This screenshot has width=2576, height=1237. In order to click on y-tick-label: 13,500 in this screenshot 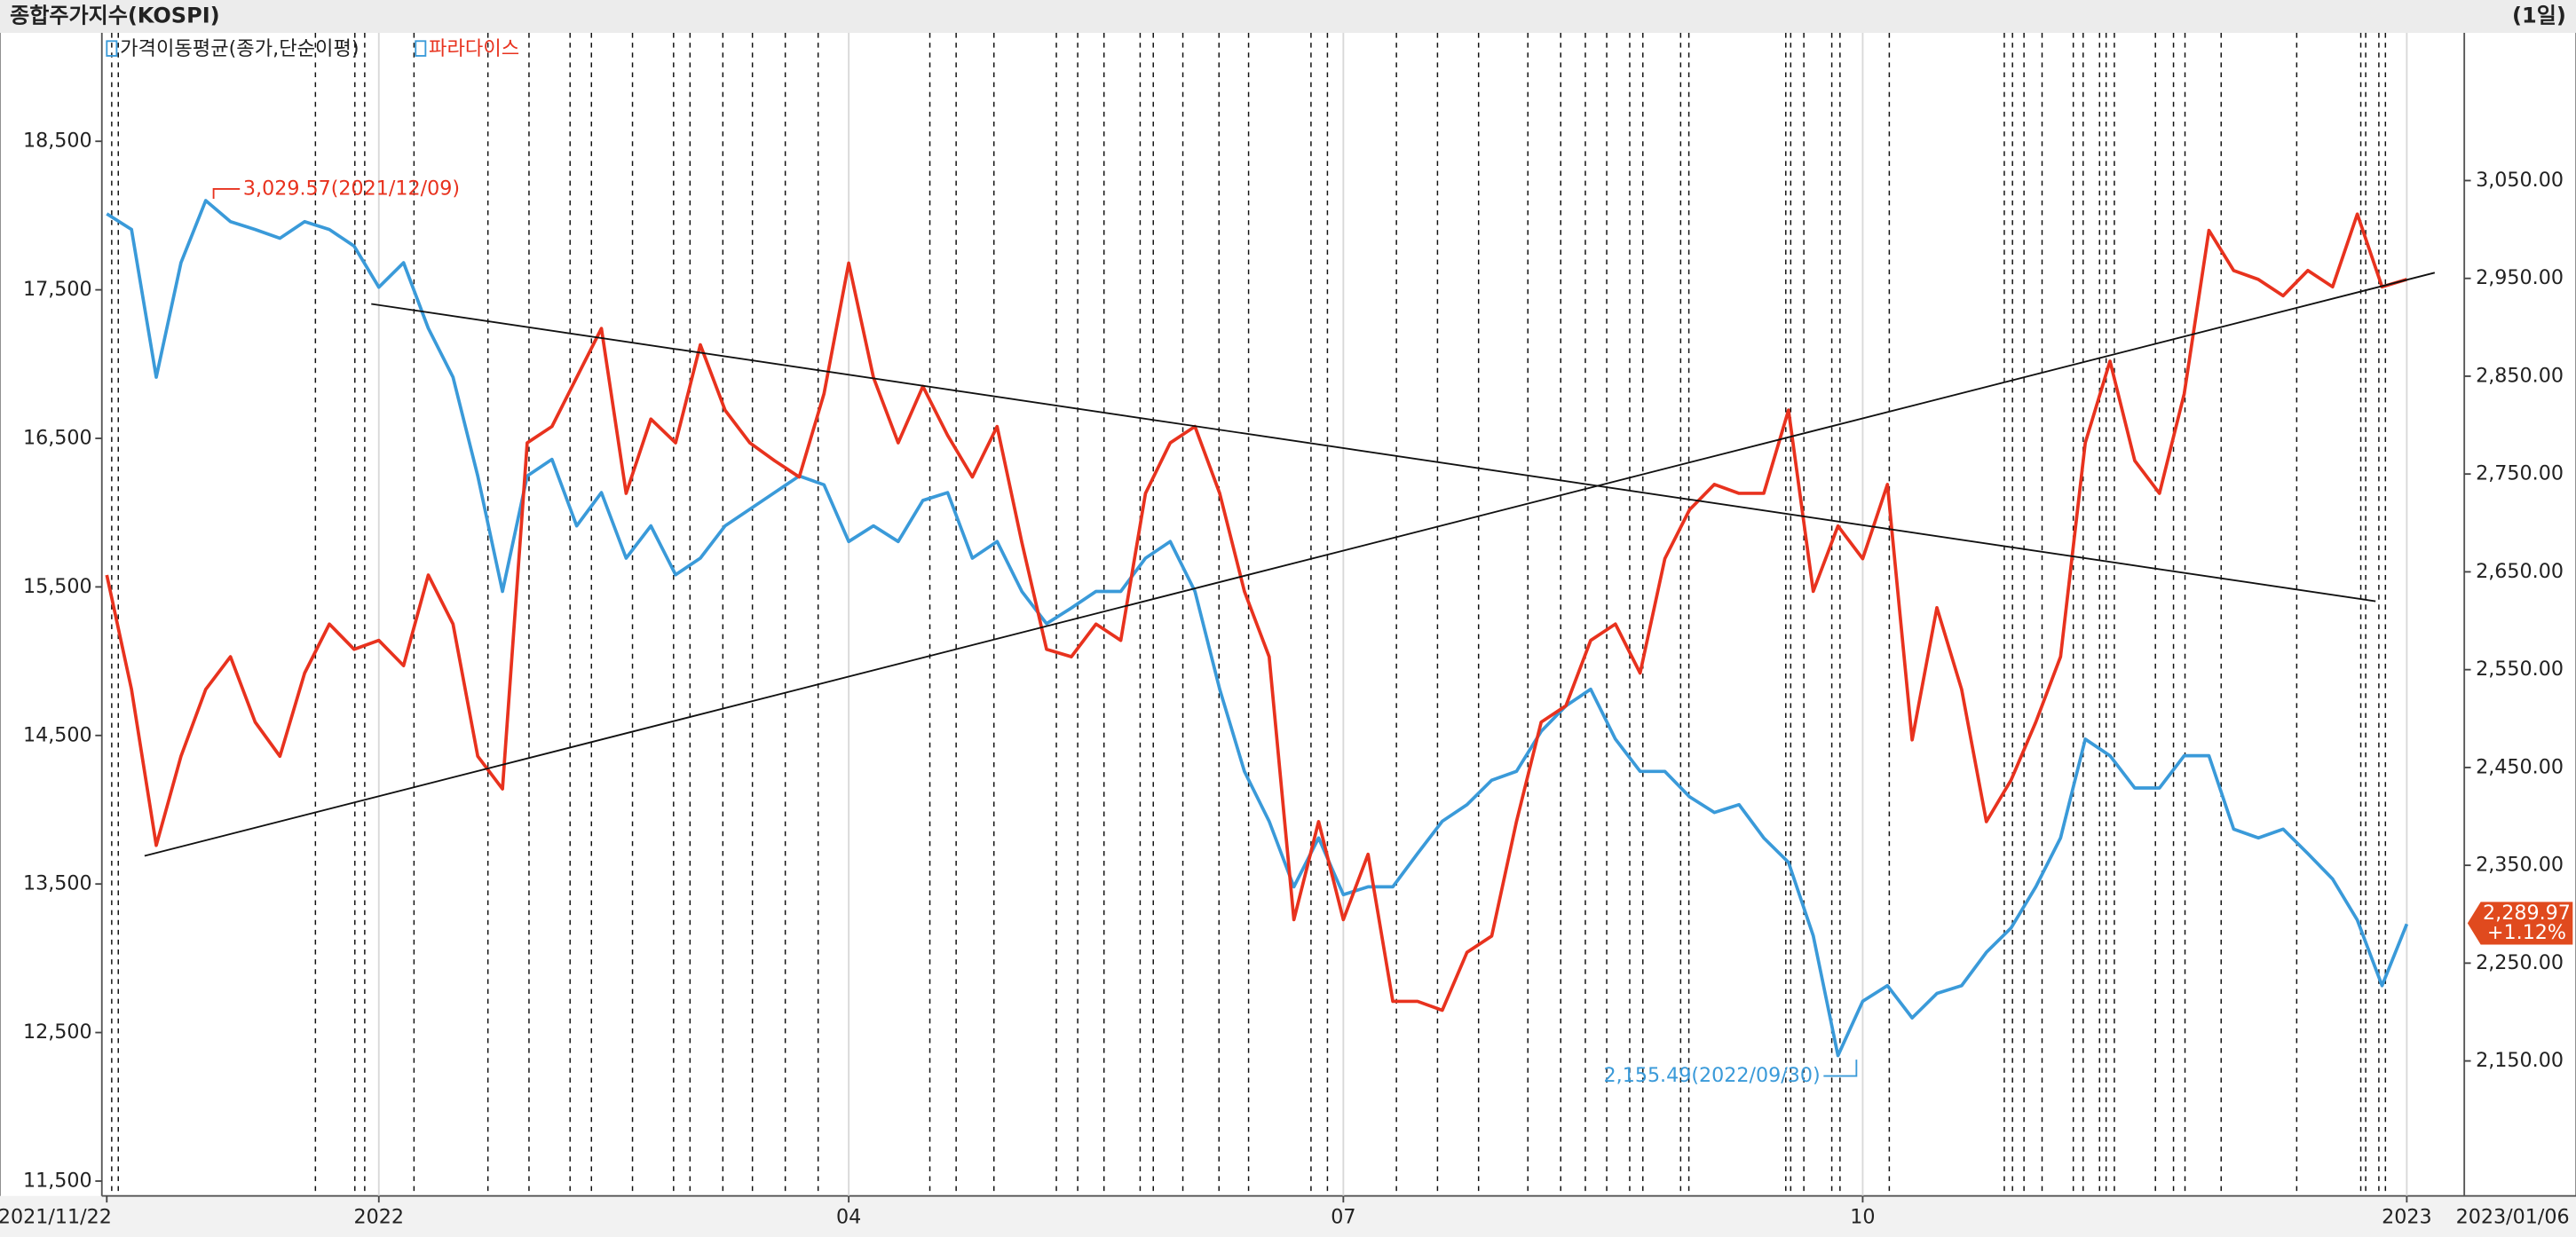, I will do `click(57, 883)`.